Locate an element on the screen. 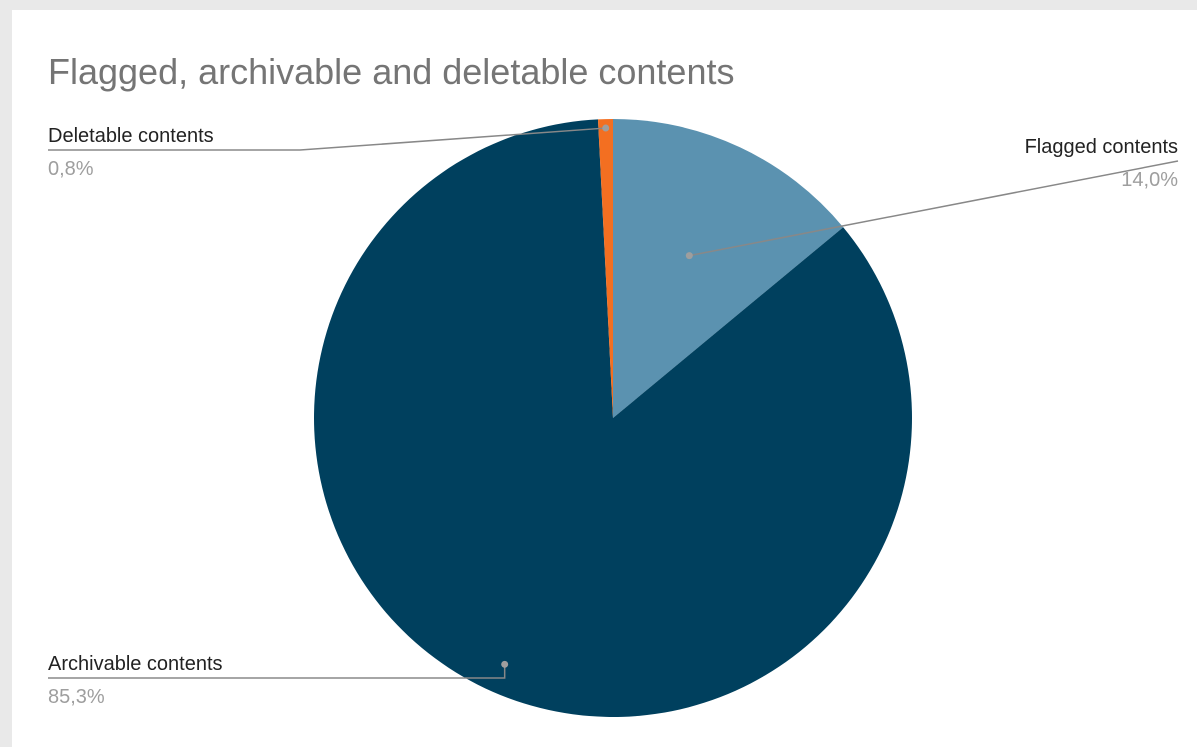 Image resolution: width=1197 pixels, height=747 pixels. pie-slice-flagged-contents is located at coordinates (728, 268).